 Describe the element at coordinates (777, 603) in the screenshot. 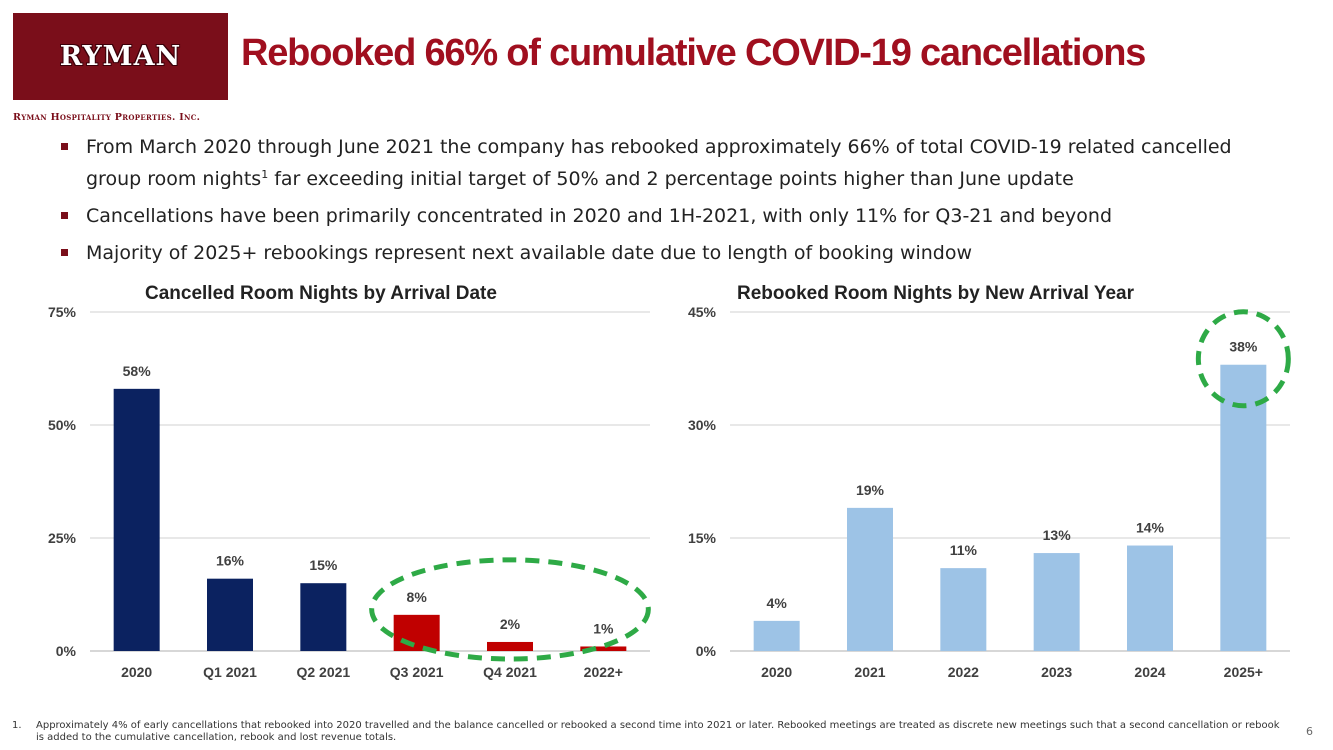

I see `rebooked-value-label: 4%` at that location.